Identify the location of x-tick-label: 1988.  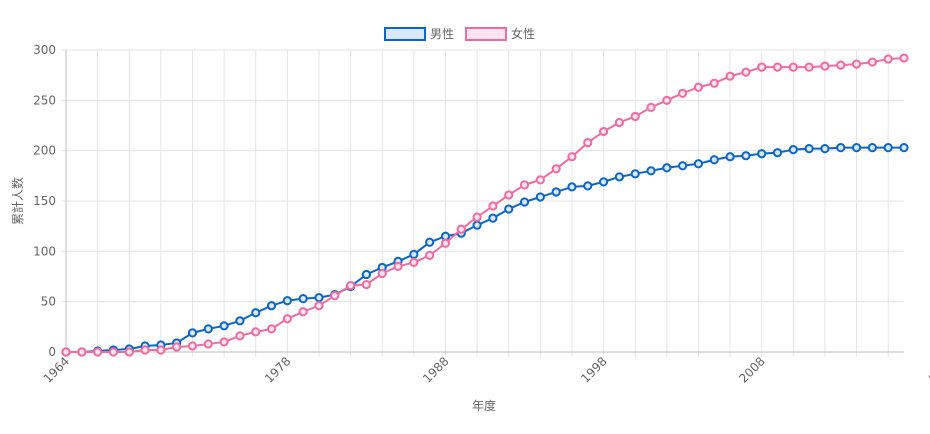
(435, 369).